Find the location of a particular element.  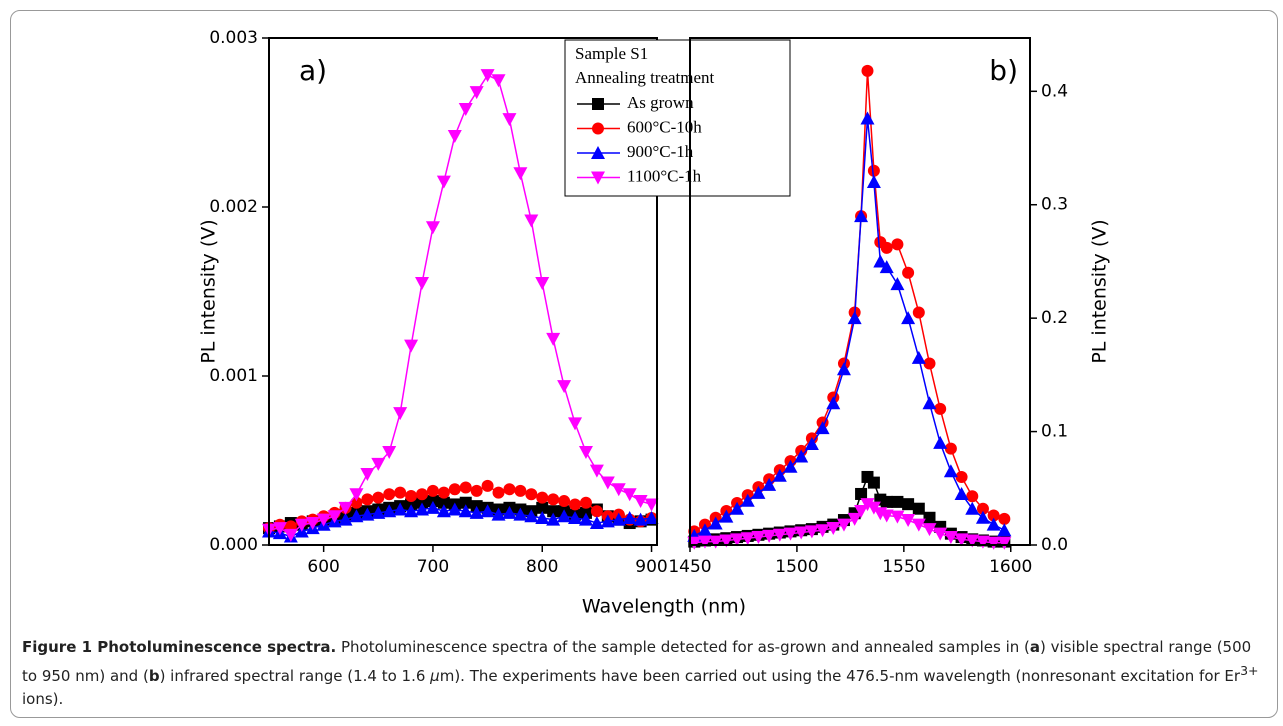

caption-text: μ is located at coordinates (435, 676).